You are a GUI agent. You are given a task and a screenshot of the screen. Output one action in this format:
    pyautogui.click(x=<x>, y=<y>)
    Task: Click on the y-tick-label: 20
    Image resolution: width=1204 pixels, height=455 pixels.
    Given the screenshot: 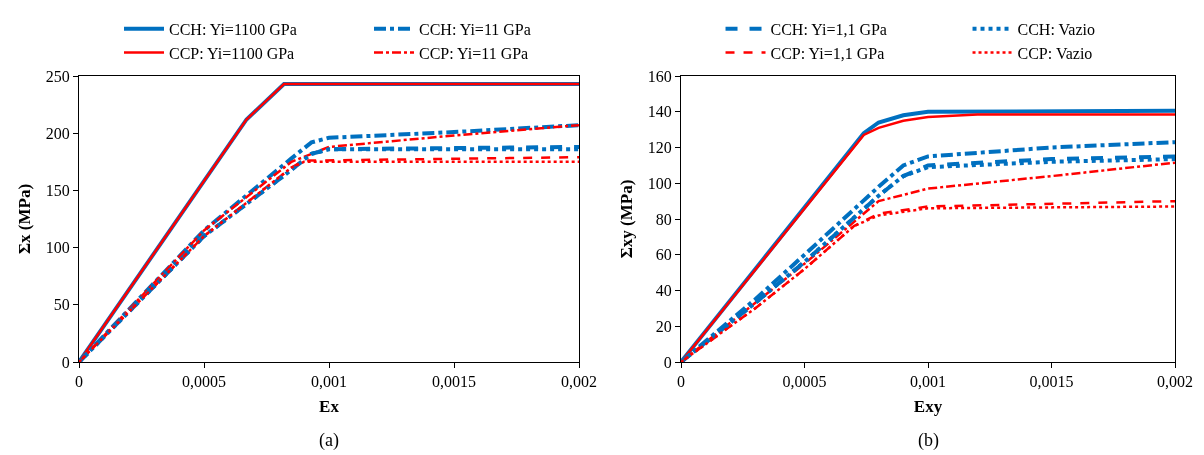 What is the action you would take?
    pyautogui.click(x=663, y=326)
    